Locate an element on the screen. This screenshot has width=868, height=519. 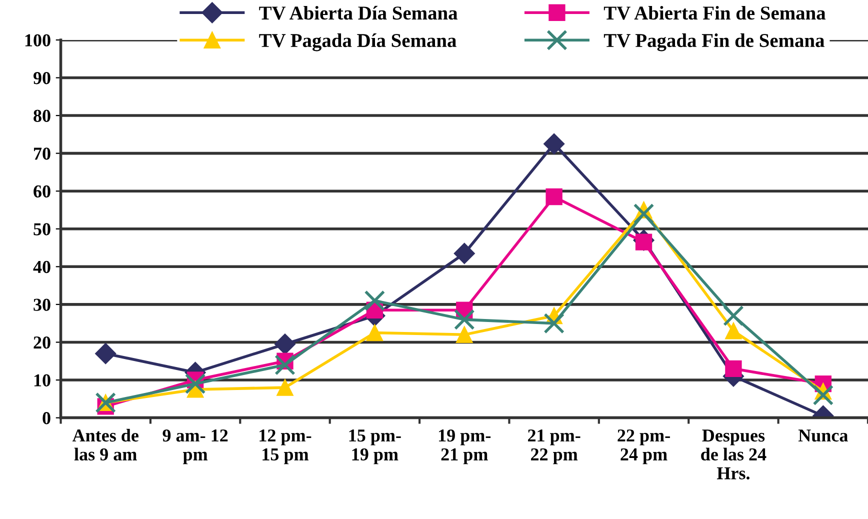
x-tick-label: Nunca is located at coordinates (823, 436).